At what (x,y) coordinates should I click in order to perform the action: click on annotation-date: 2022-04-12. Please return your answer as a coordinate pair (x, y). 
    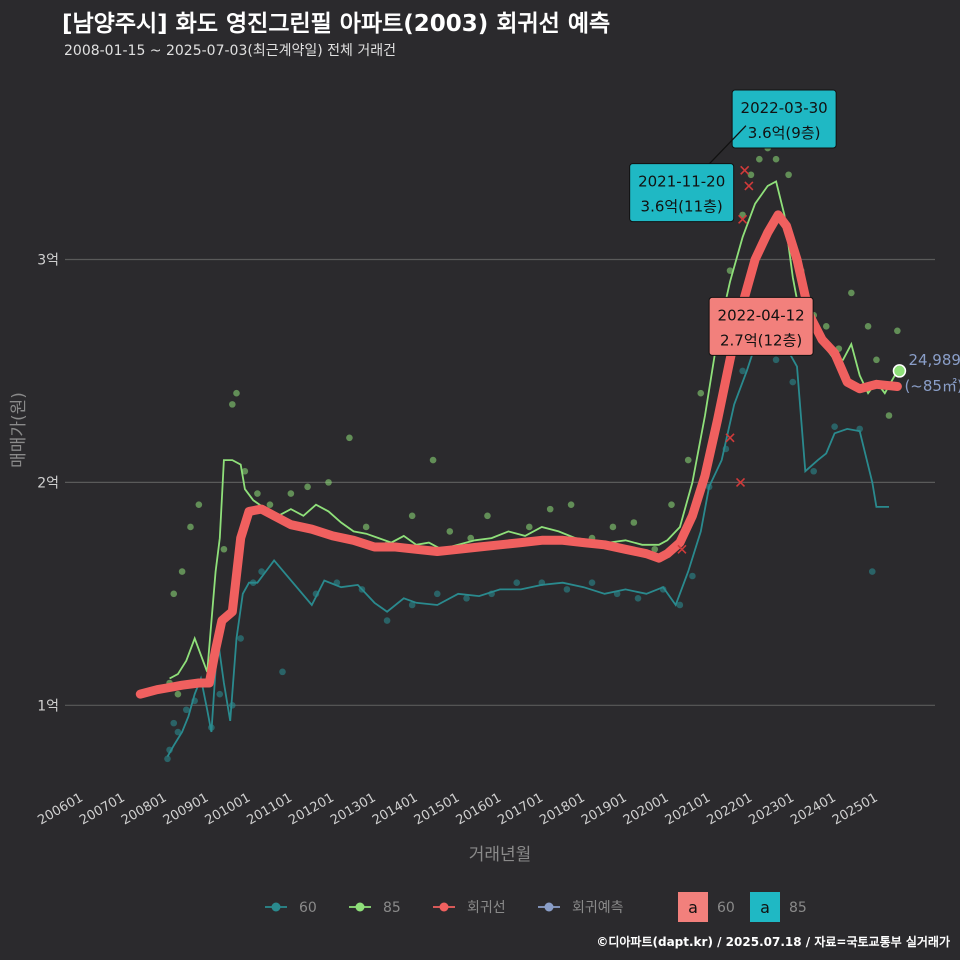
    Looking at the image, I should click on (761, 315).